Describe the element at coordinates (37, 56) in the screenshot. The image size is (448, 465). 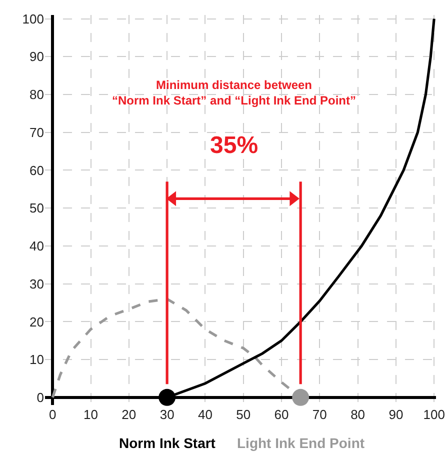
I see `y-tick-label: 90` at that location.